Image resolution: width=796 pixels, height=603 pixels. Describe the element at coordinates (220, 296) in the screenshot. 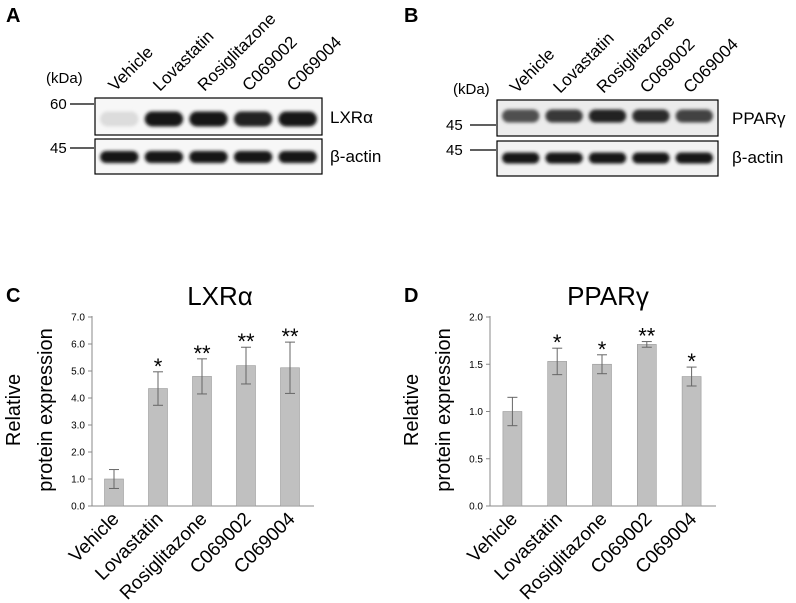

I see `chart-title-lxr: LXRα` at that location.